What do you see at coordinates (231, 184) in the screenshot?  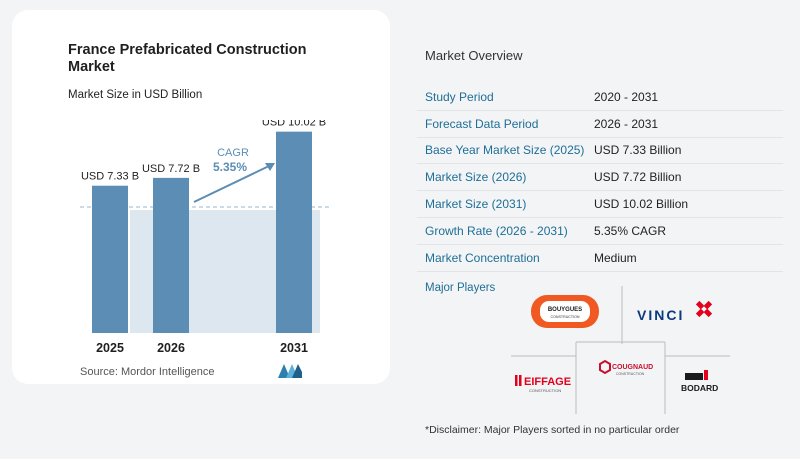 I see `cagr-arrow` at bounding box center [231, 184].